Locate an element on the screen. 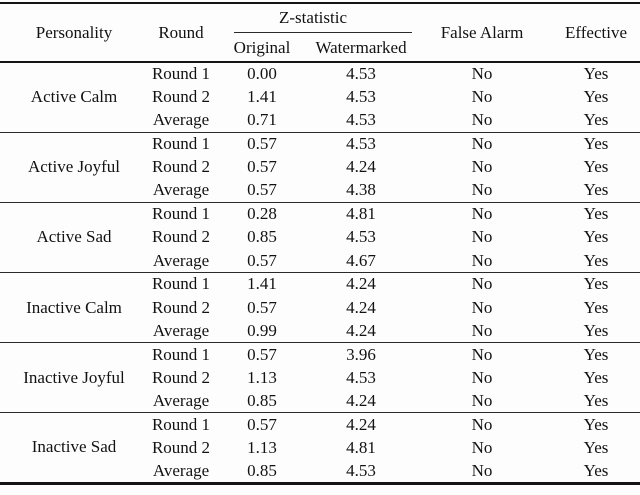  header-watermarked: Watermarked is located at coordinates (361, 47).